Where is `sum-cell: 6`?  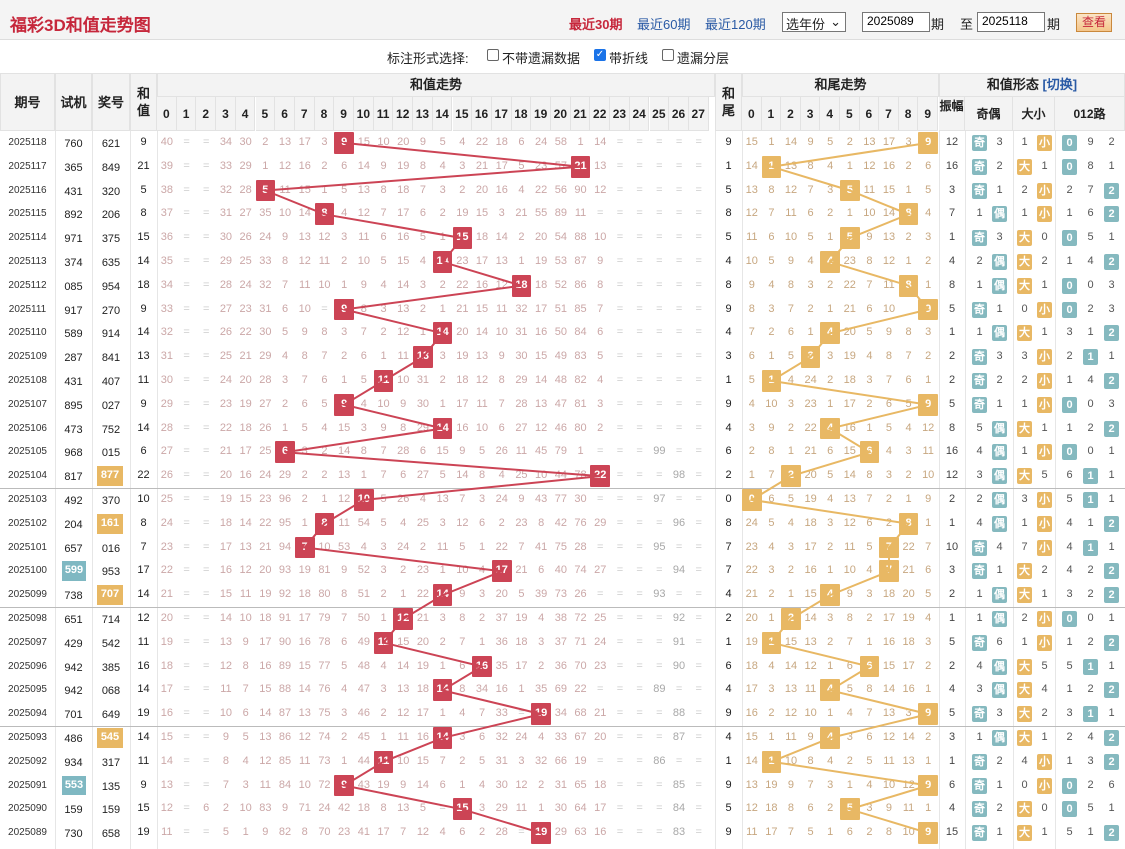
sum-cell: 6 is located at coordinates (143, 451).